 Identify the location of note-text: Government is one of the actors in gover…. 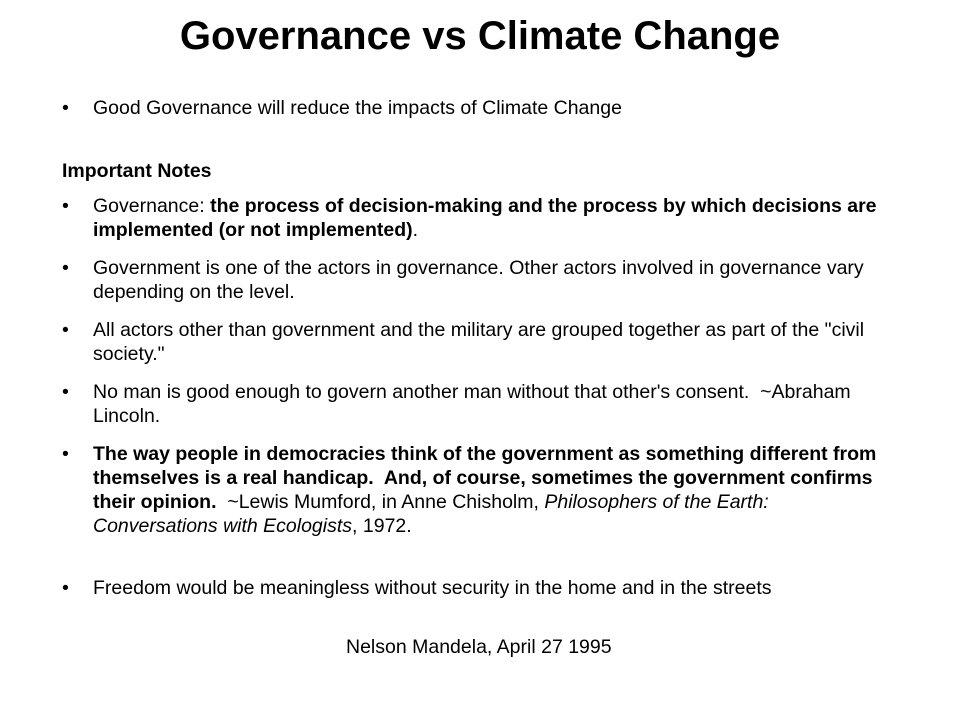
(481, 280).